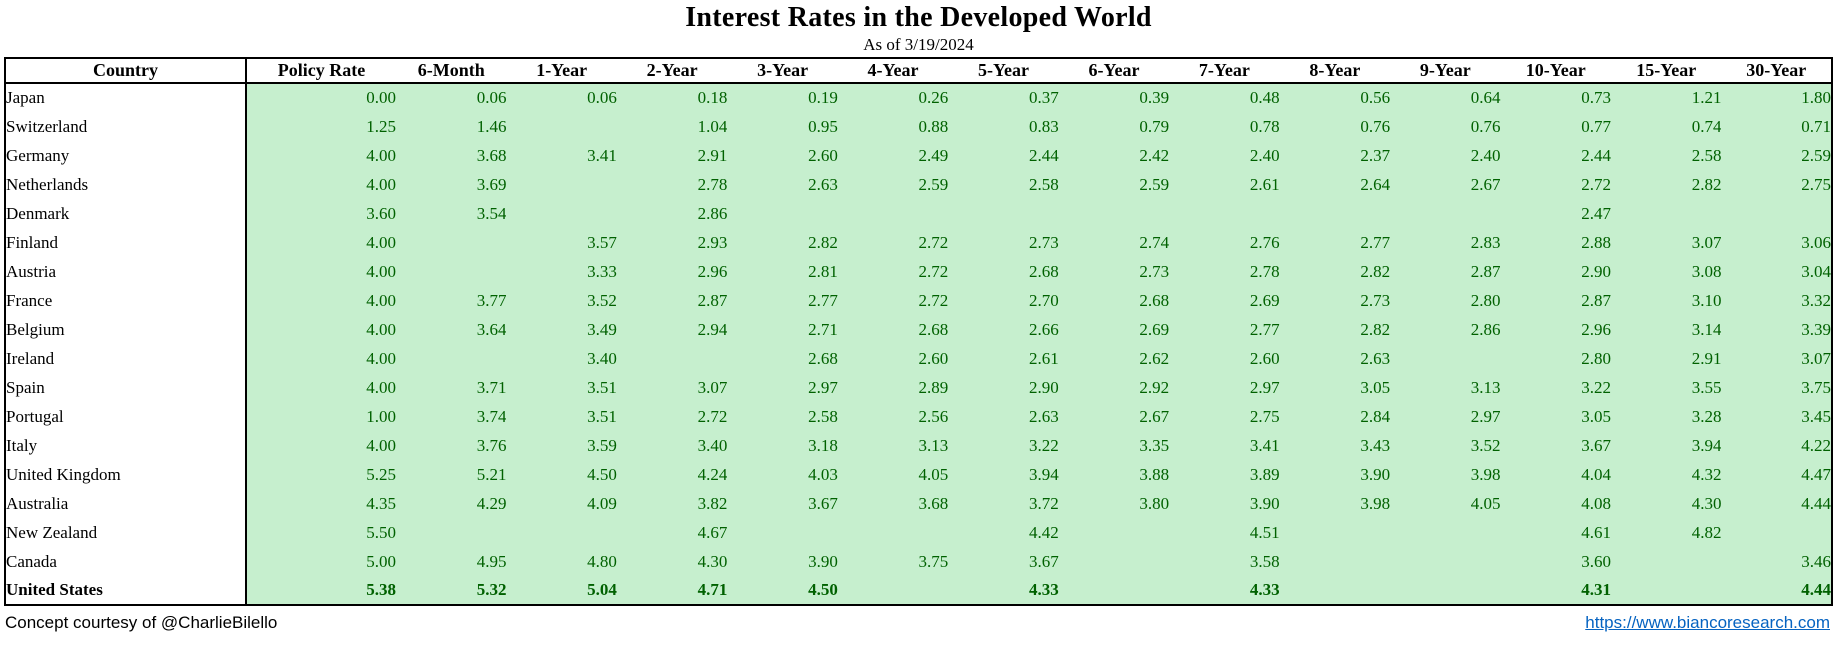  I want to click on rate-cell: 2.87, so click(1555, 300).